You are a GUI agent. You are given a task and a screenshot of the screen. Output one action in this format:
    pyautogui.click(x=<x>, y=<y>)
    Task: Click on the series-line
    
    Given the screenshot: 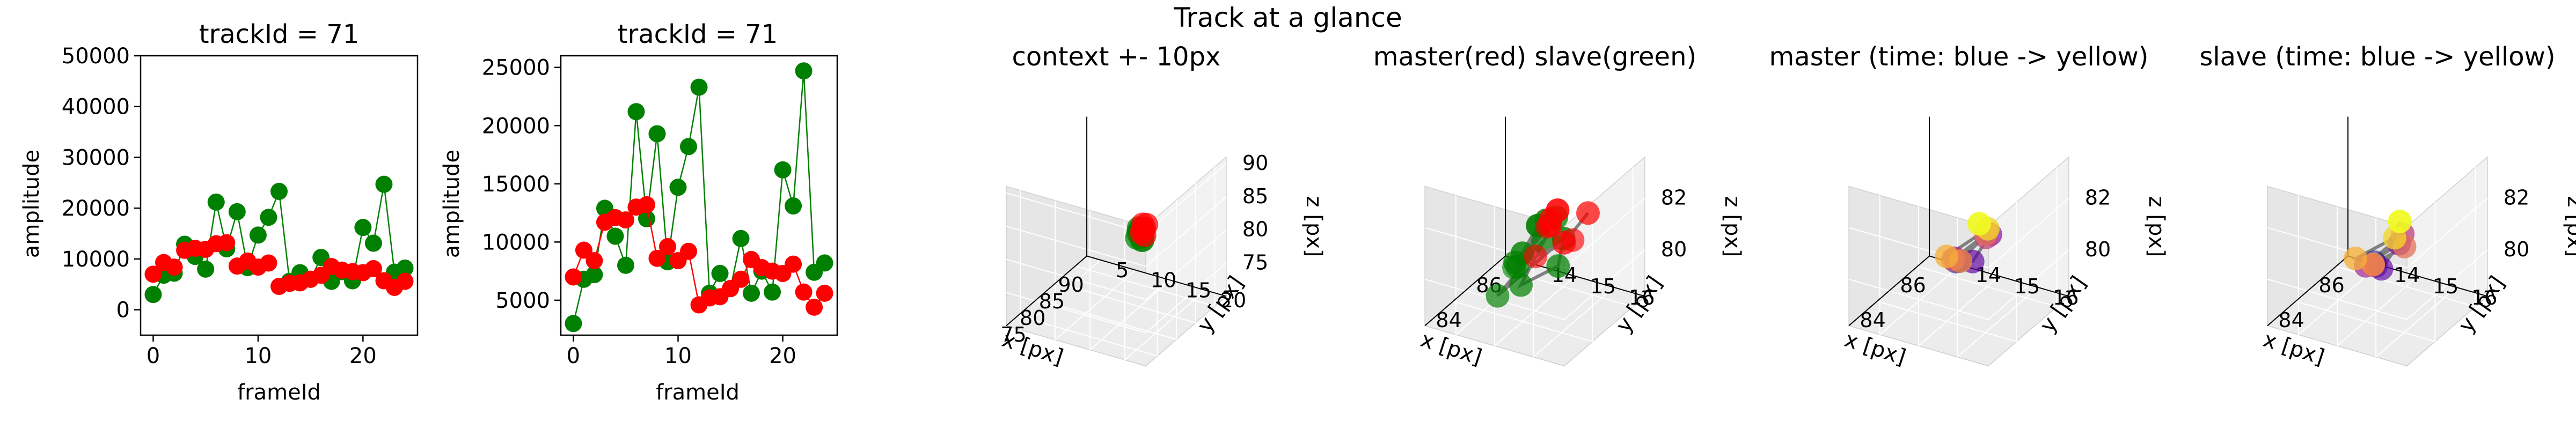 What is the action you would take?
    pyautogui.click(x=699, y=197)
    